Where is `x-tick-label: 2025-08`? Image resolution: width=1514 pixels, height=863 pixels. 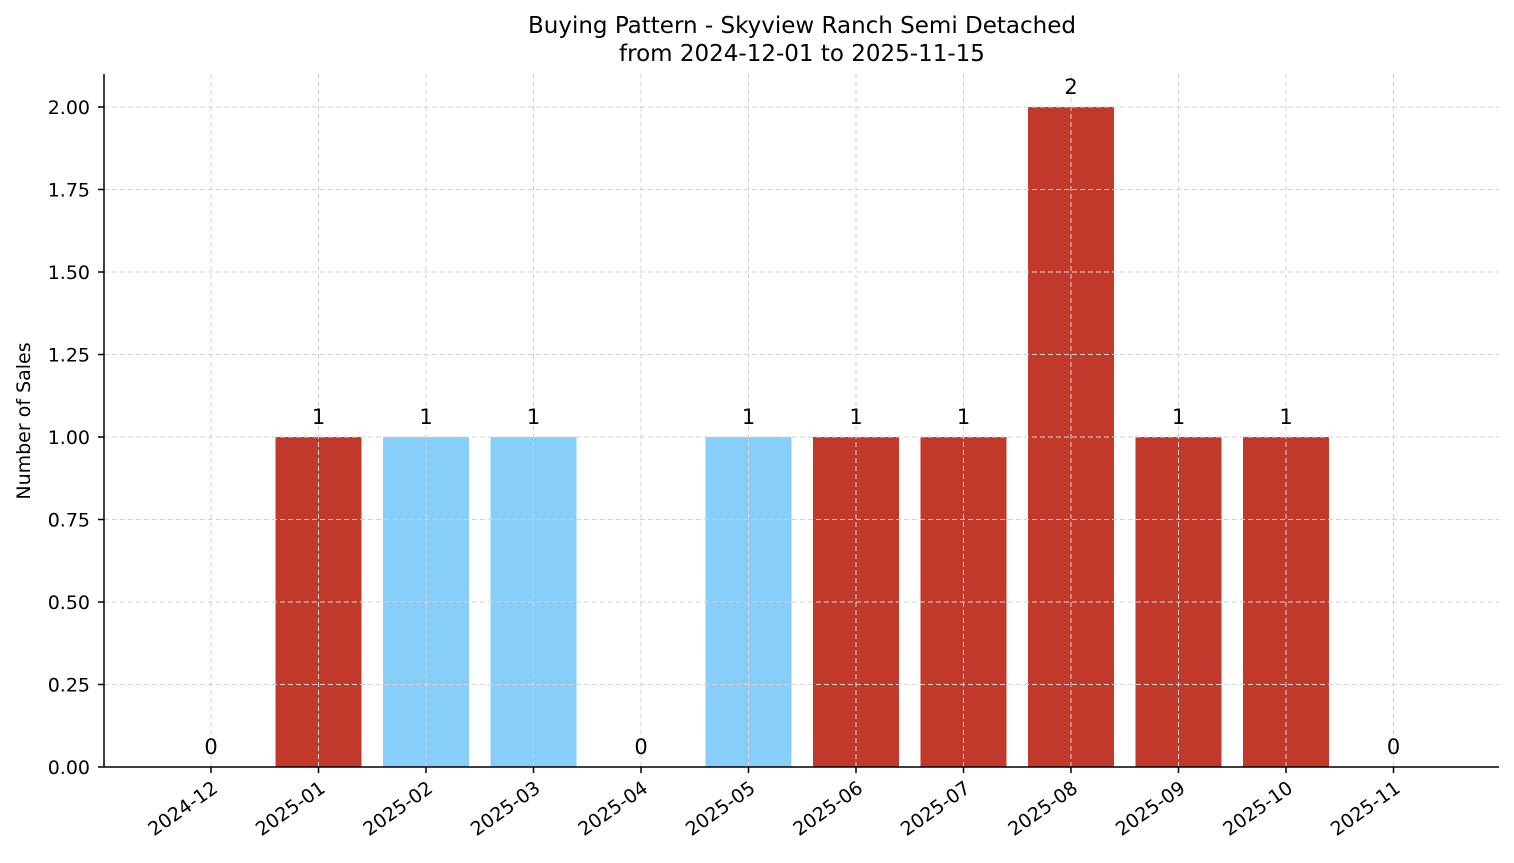 x-tick-label: 2025-08 is located at coordinates (1043, 809).